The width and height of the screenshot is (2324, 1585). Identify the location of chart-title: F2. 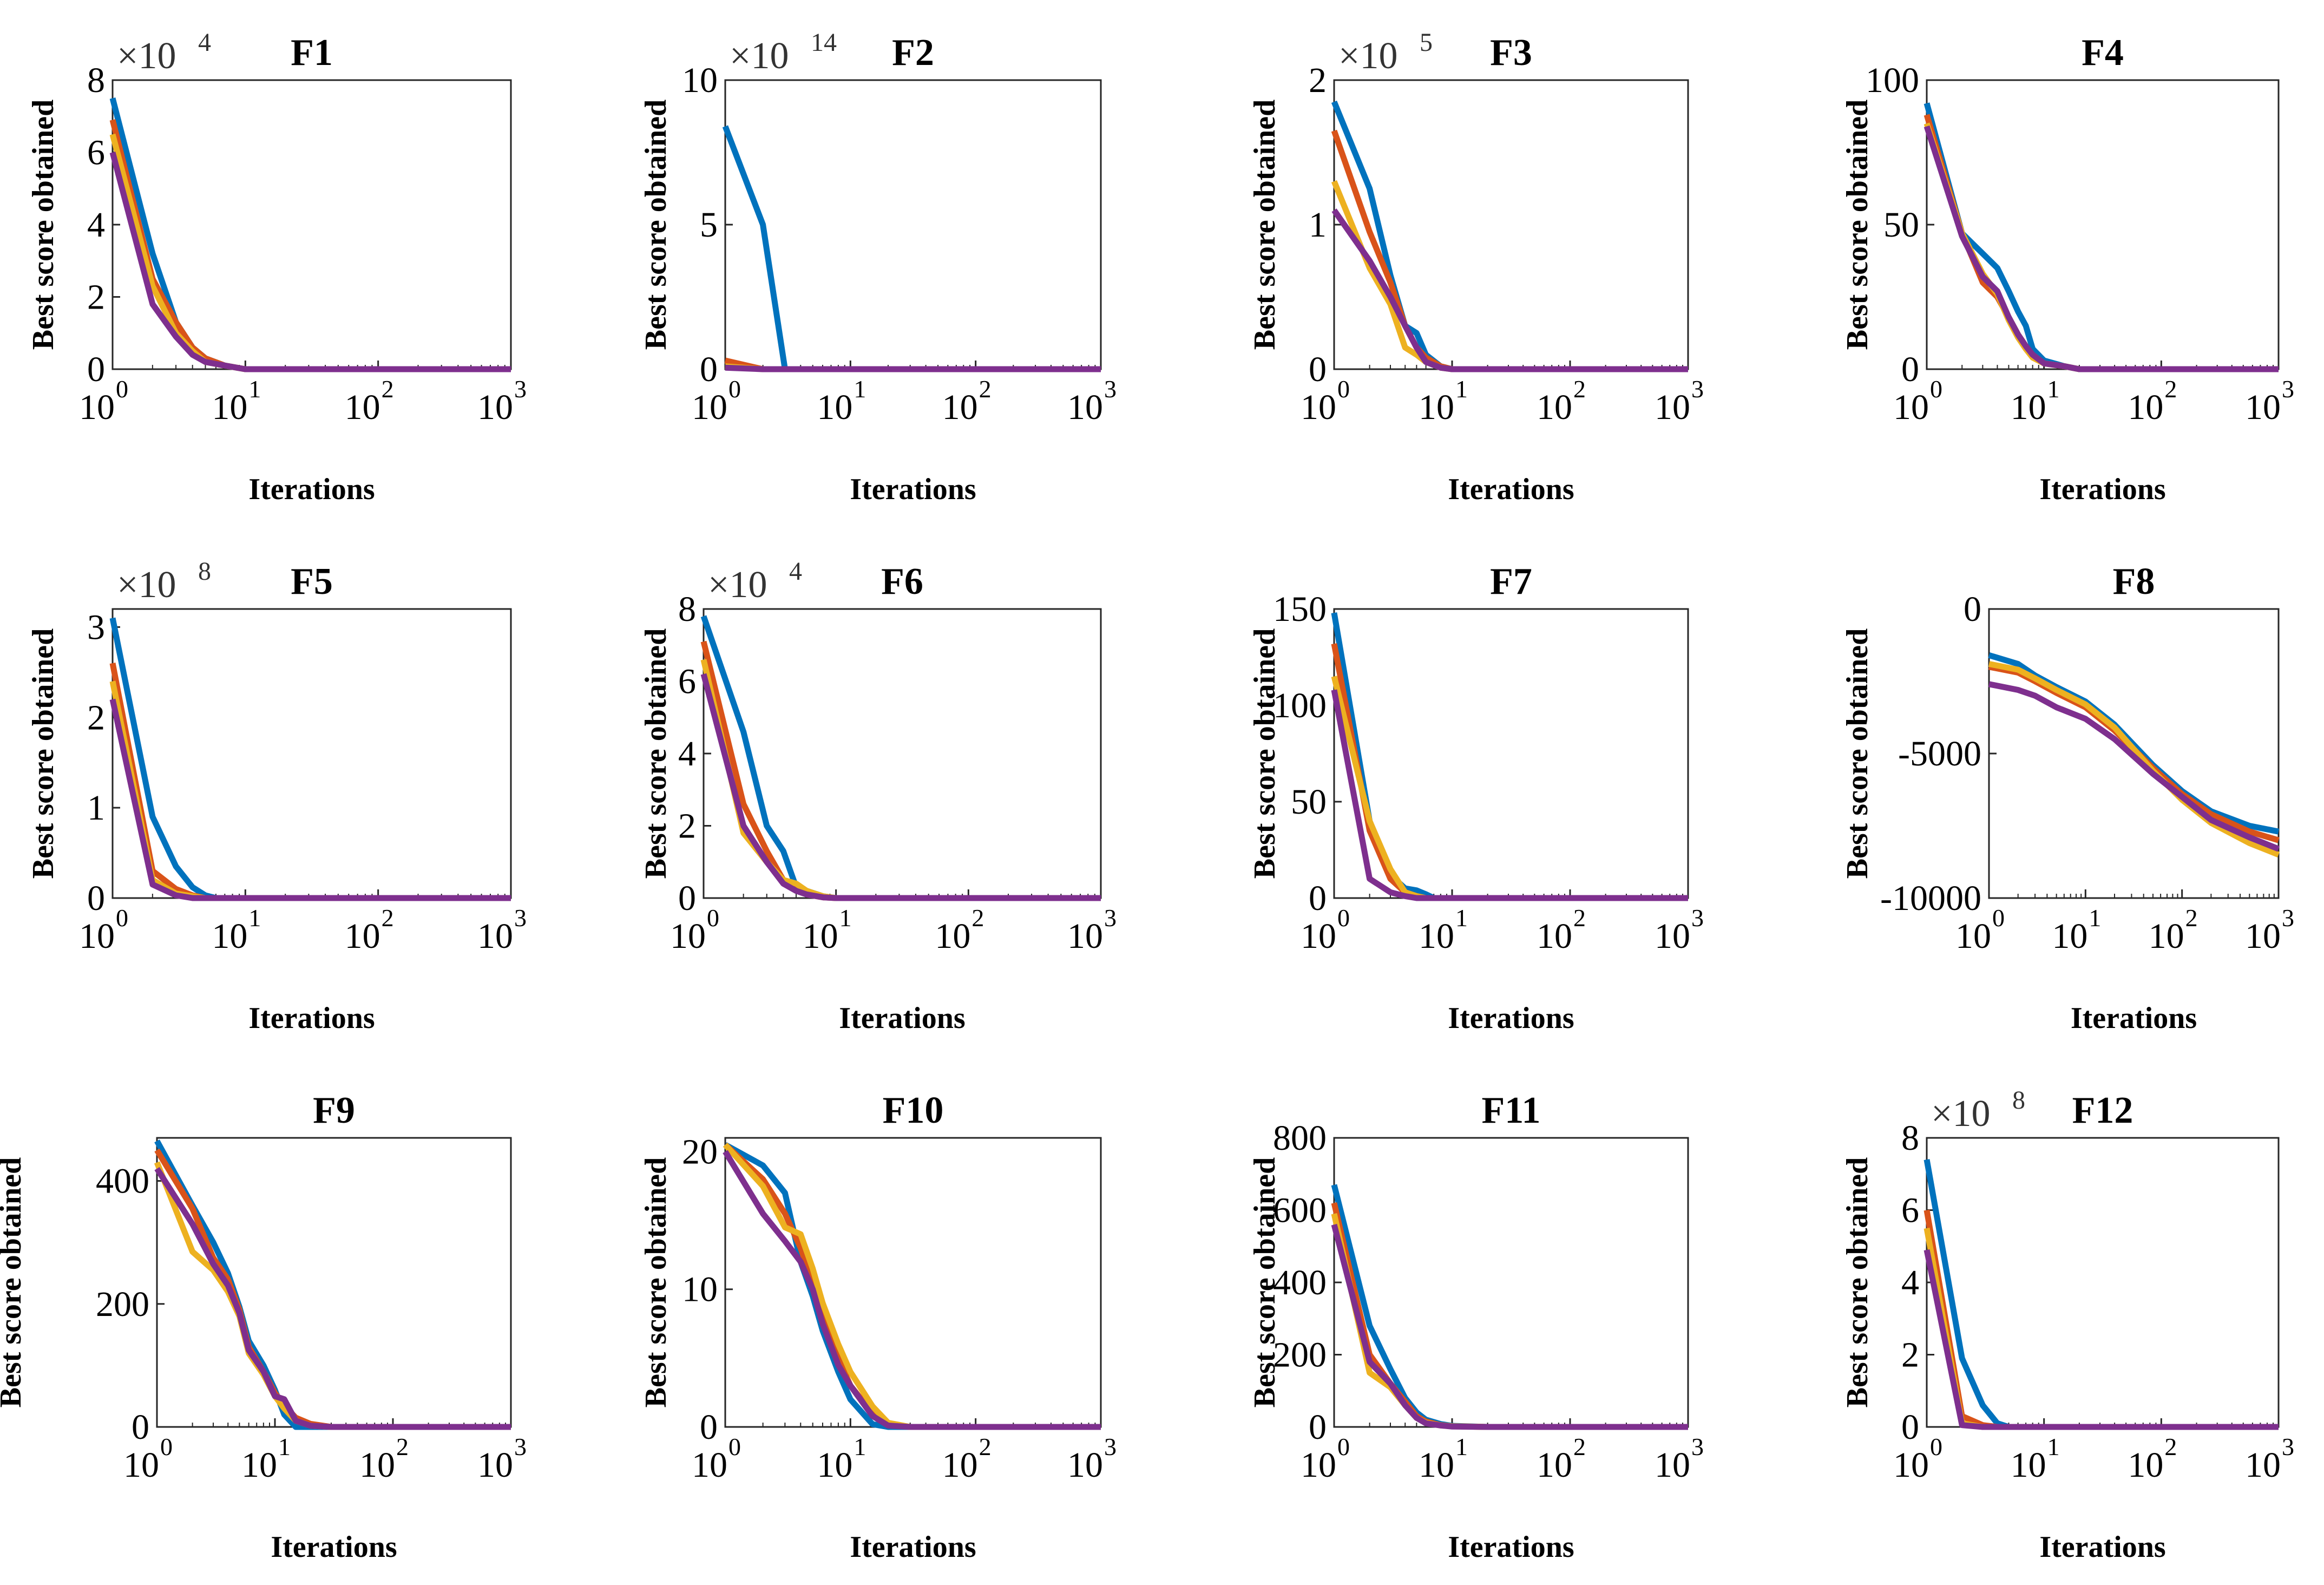
(913, 53).